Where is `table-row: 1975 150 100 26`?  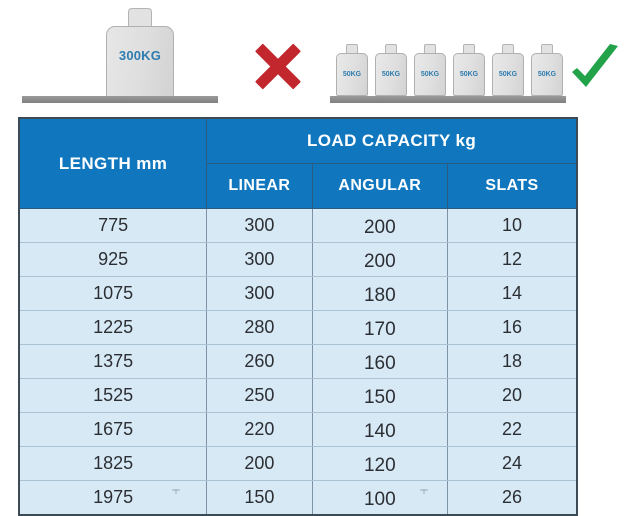
table-row: 1975 150 100 26 is located at coordinates (298, 498).